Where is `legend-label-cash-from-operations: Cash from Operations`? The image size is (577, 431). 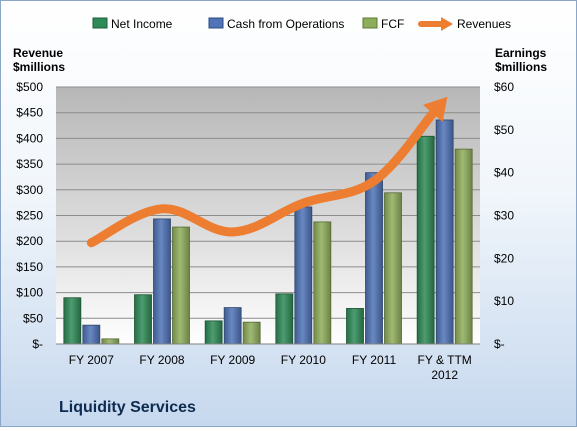 legend-label-cash-from-operations: Cash from Operations is located at coordinates (285, 24).